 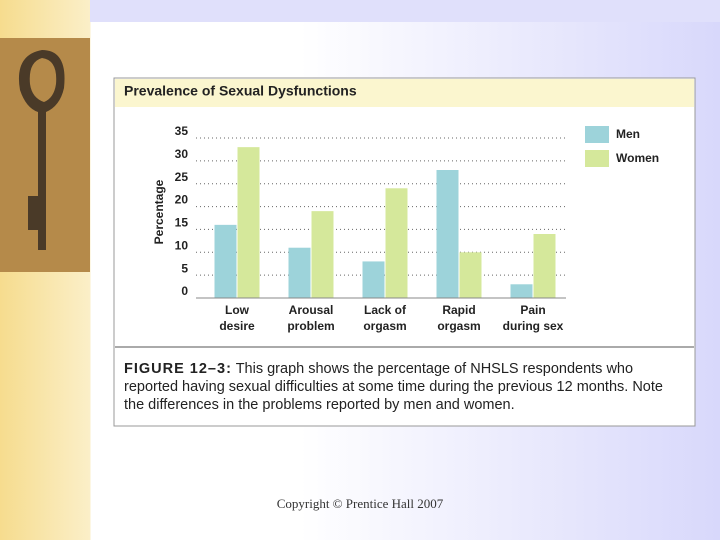 I want to click on x-tick-label: Arousal problem, so click(x=310, y=318).